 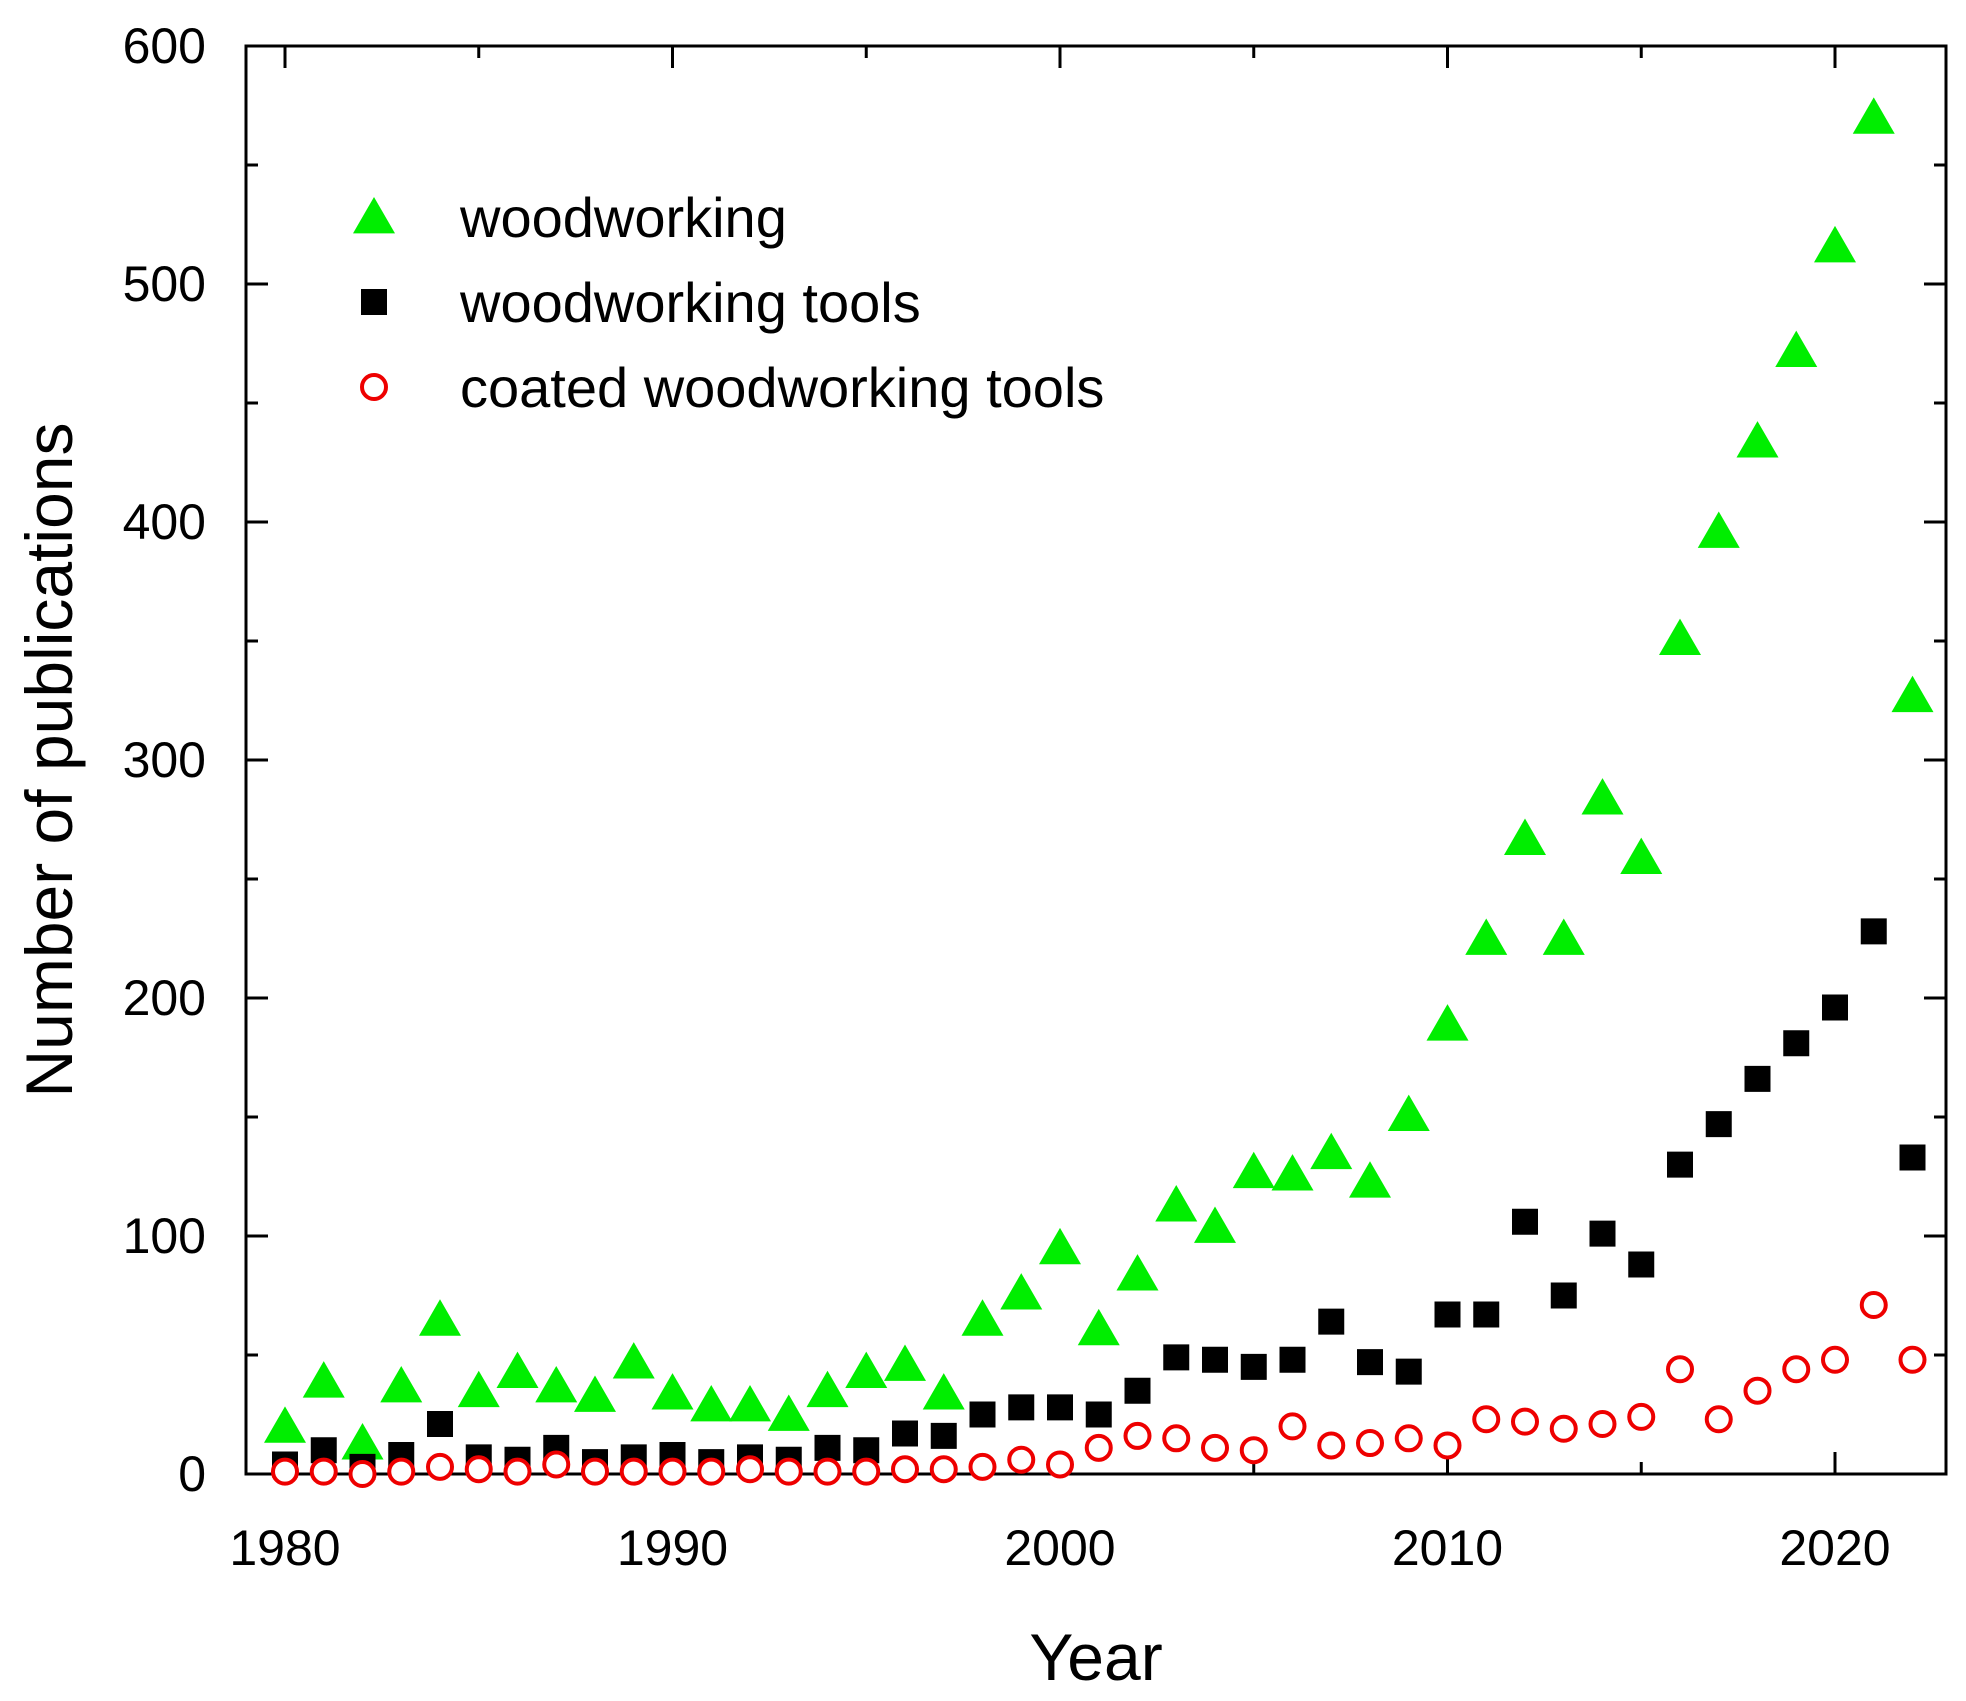 I want to click on y-tick-label: 200, so click(x=164, y=998).